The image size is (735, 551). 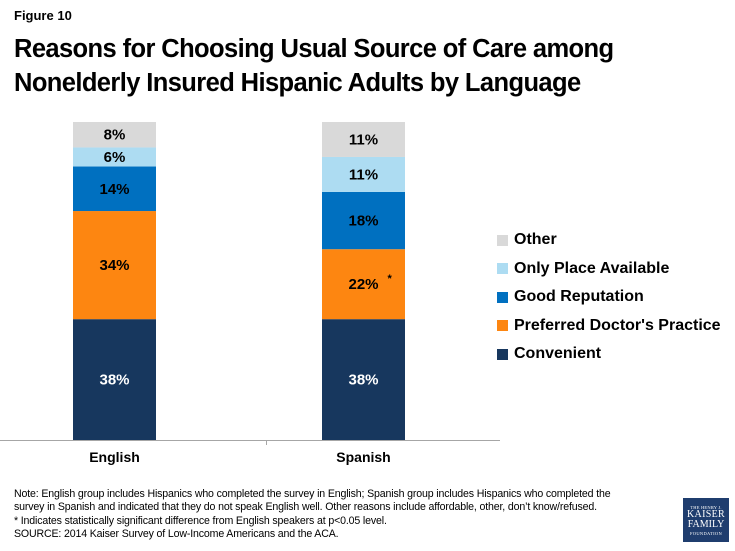 What do you see at coordinates (706, 524) in the screenshot?
I see `logo-line-3: FAMILY` at bounding box center [706, 524].